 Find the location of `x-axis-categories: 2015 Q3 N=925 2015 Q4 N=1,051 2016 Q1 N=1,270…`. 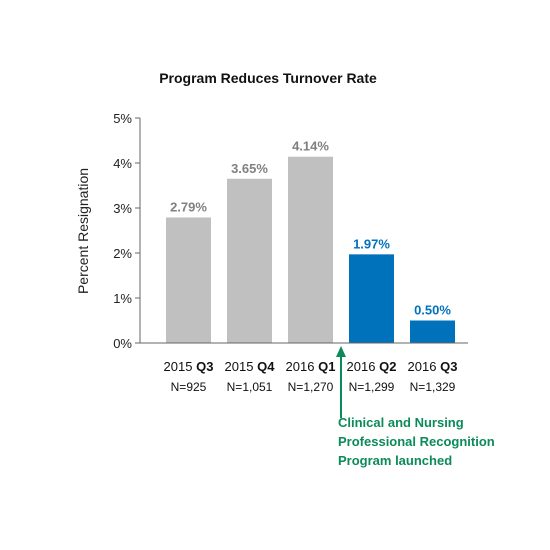

x-axis-categories: 2015 Q3 N=925 2015 Q4 N=1,051 2016 Q1 N=1,270… is located at coordinates (311, 376).